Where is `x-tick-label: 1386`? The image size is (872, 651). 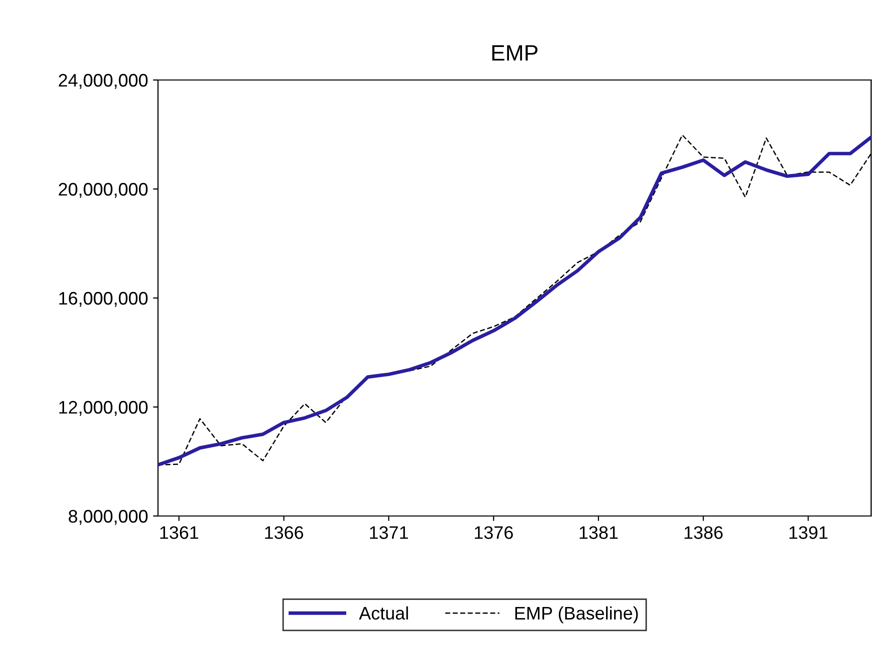
x-tick-label: 1386 is located at coordinates (703, 532).